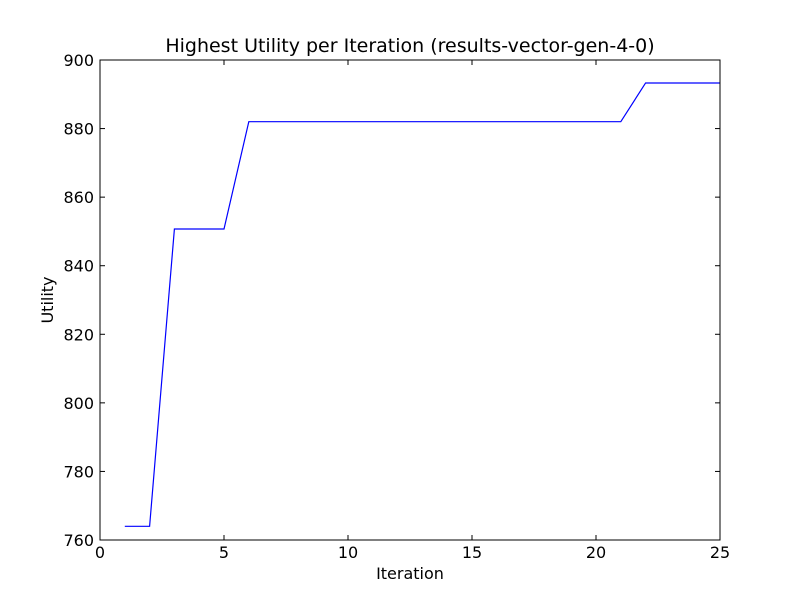  What do you see at coordinates (100, 552) in the screenshot?
I see `x-tick-label: 0` at bounding box center [100, 552].